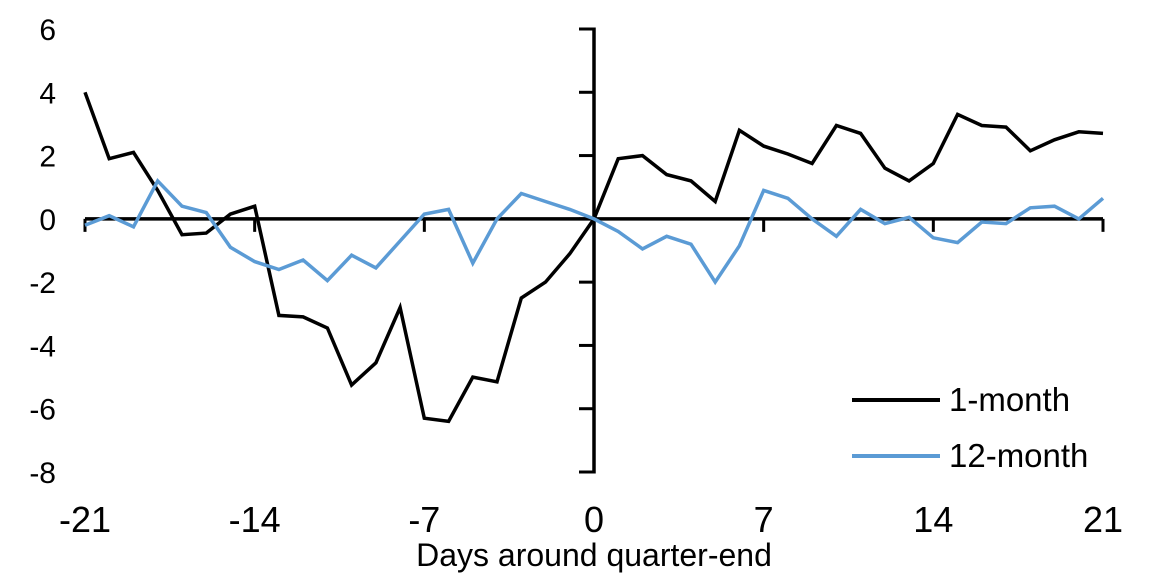  What do you see at coordinates (896, 456) in the screenshot?
I see `legend-line-swatch-blue` at bounding box center [896, 456].